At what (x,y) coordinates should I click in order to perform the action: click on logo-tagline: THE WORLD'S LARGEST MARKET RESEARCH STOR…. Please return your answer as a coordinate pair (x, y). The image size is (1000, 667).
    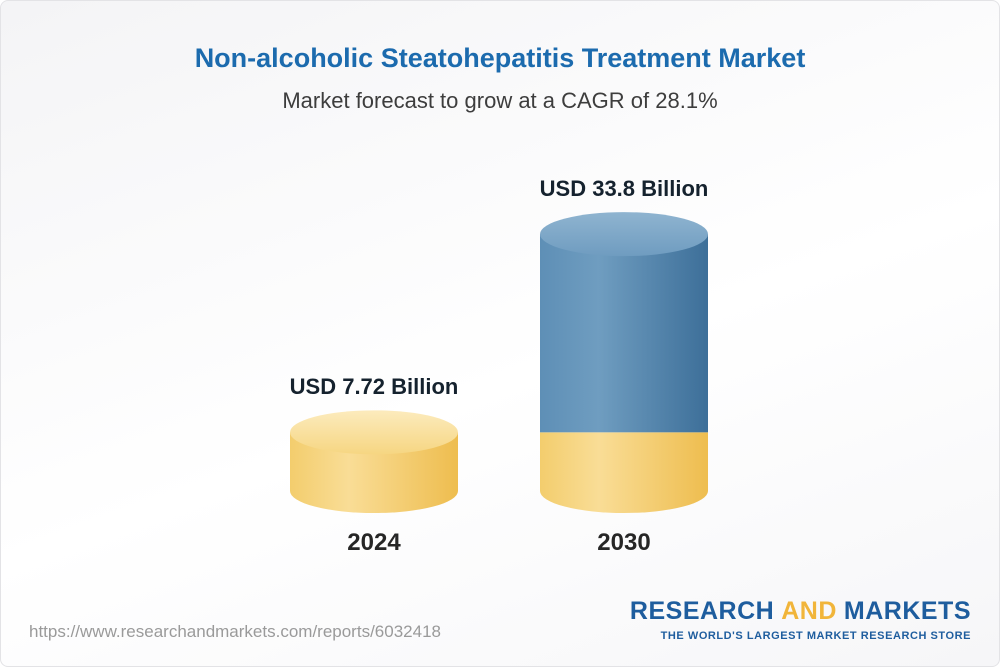
    Looking at the image, I should click on (815, 636).